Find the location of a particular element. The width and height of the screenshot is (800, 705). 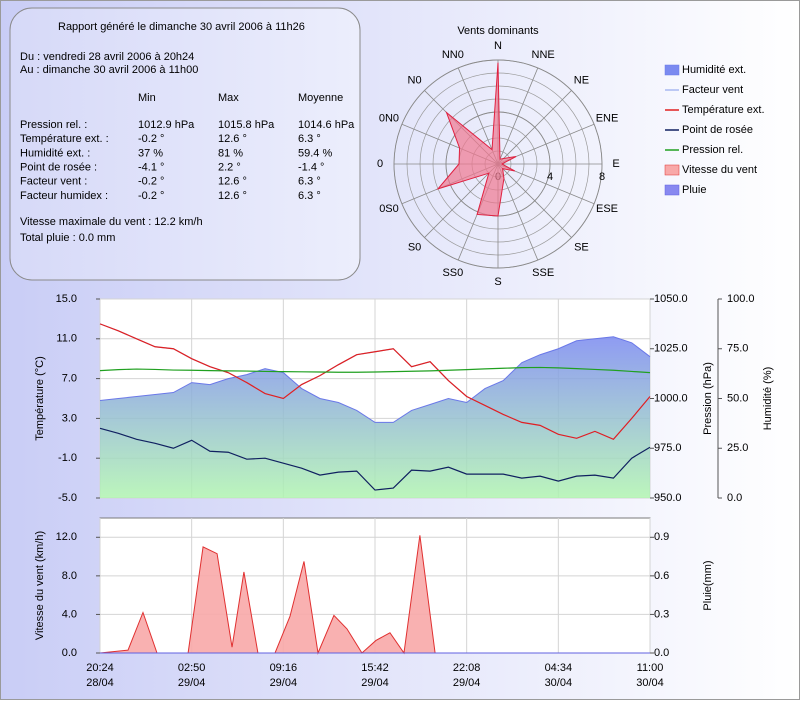

y-tick-label: 4.0 is located at coordinates (69, 614).